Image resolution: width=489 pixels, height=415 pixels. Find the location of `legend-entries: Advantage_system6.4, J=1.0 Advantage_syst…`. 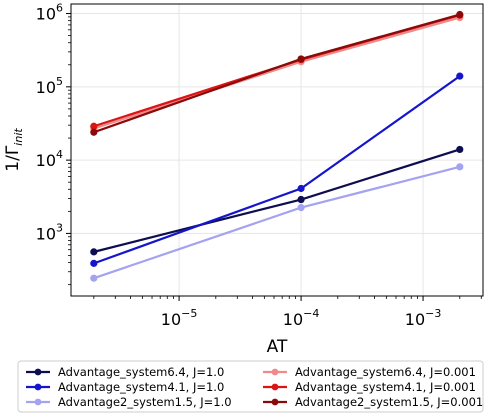

legend-entries: Advantage_system6.4, J=1.0 Advantage_syst… is located at coordinates (254, 387).